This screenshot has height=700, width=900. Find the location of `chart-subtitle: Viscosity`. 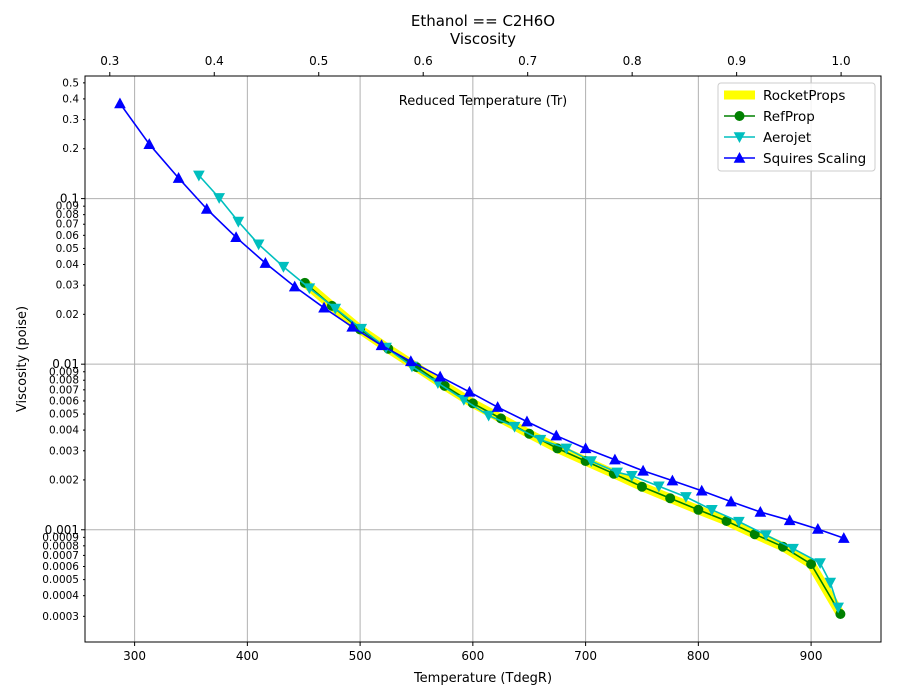

chart-subtitle: Viscosity is located at coordinates (483, 39).